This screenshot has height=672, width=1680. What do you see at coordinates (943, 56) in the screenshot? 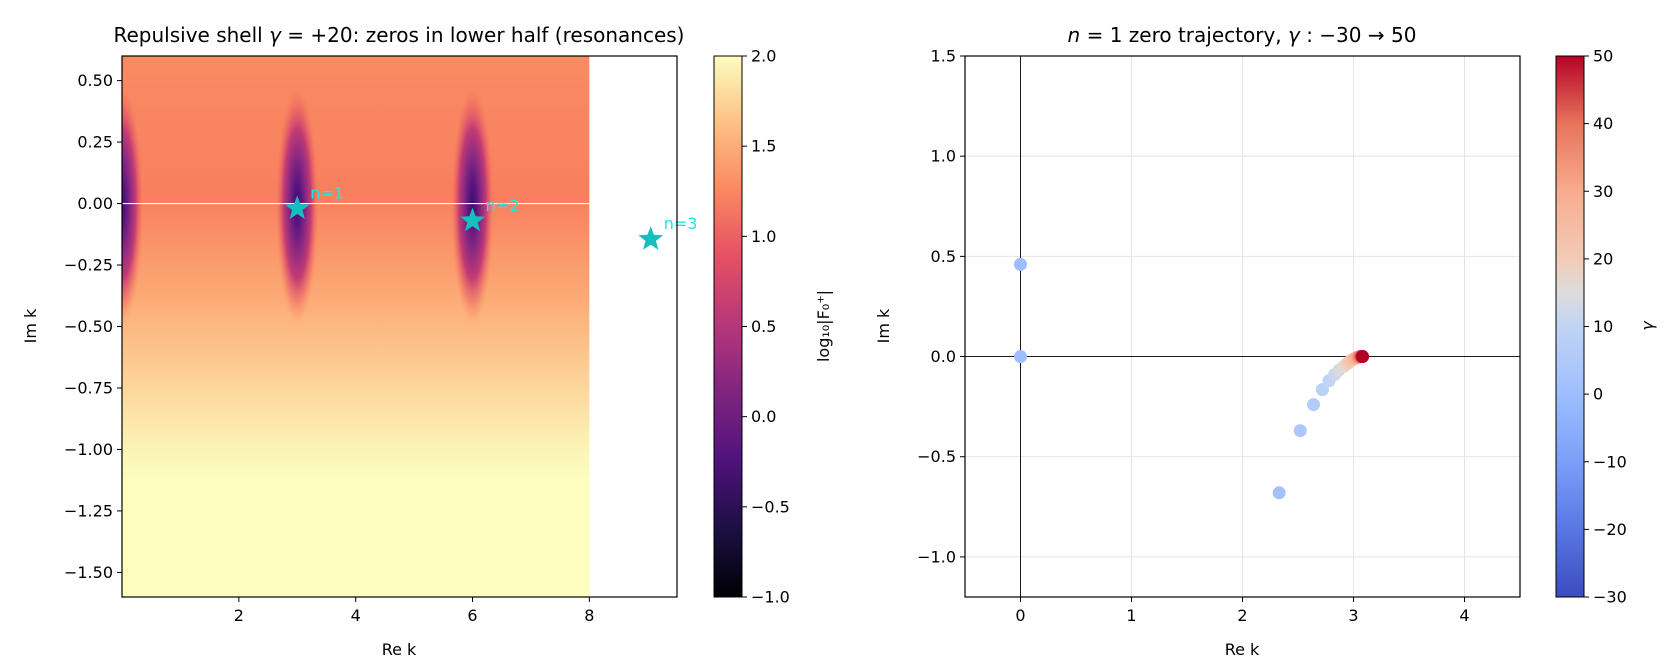
I see `y-tick-label: 1.5` at bounding box center [943, 56].